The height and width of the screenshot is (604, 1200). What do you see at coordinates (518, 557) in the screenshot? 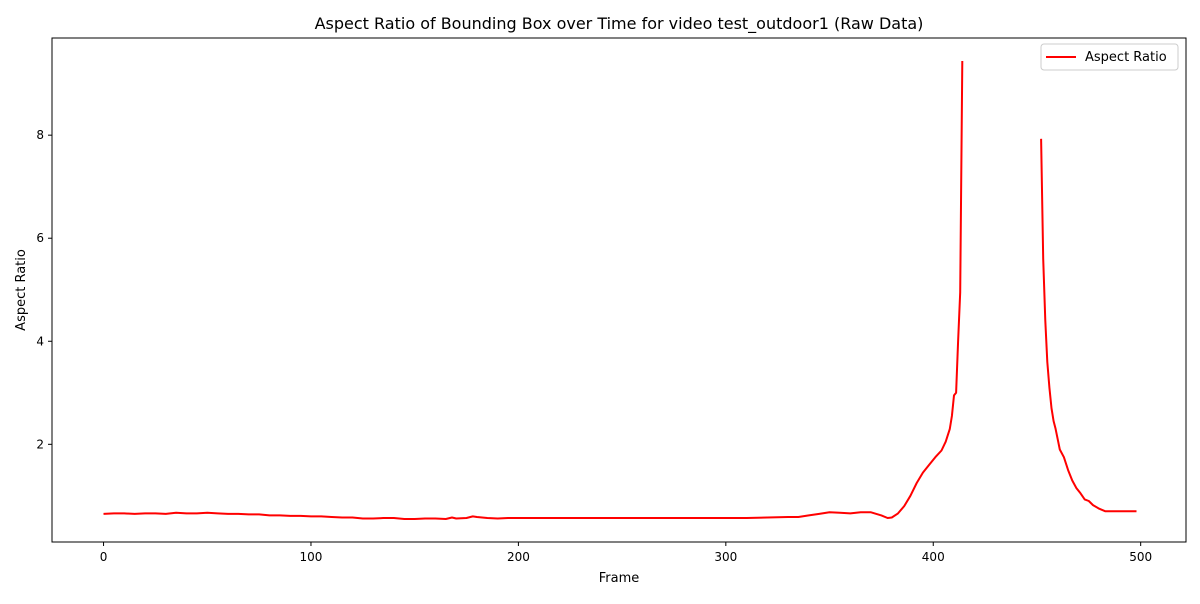
I see `x-tick-label: 200` at bounding box center [518, 557].